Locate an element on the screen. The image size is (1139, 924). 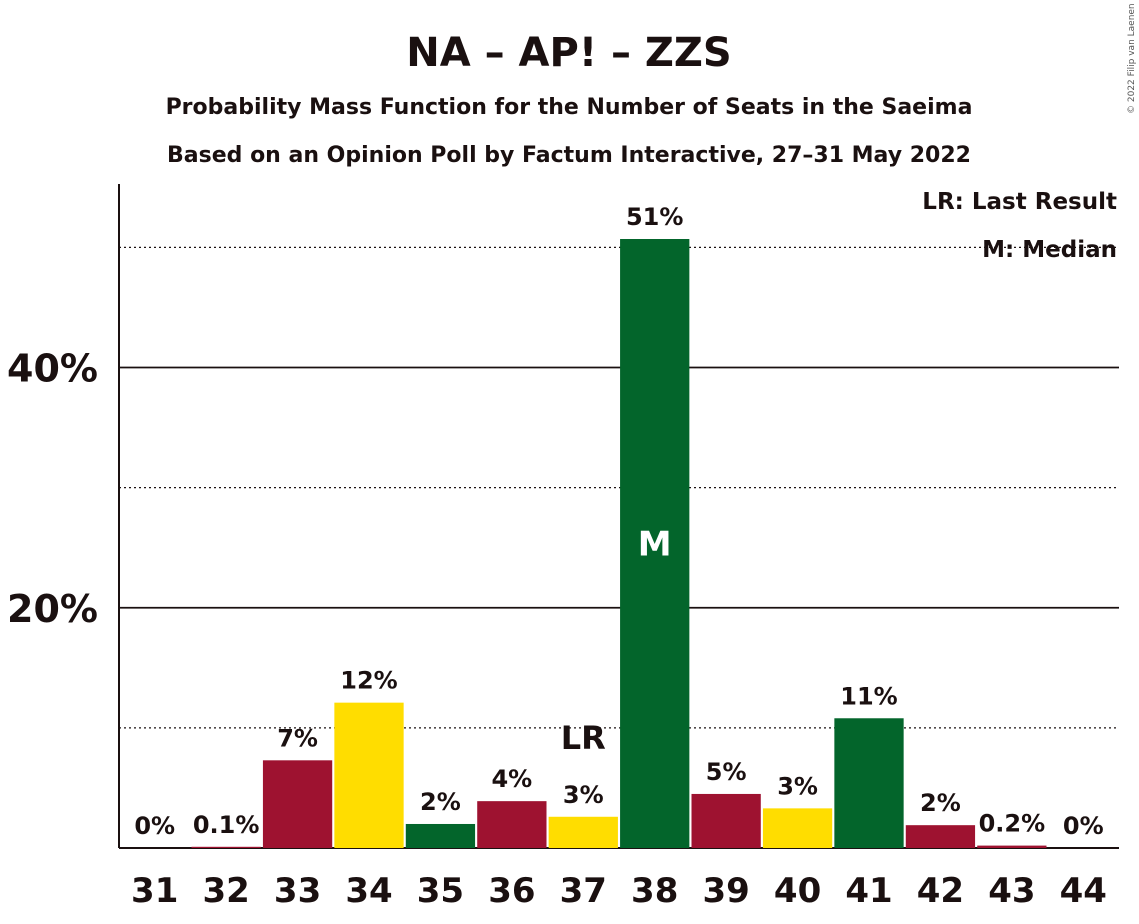
x-tick-label-42: 42 is located at coordinates (940, 891).